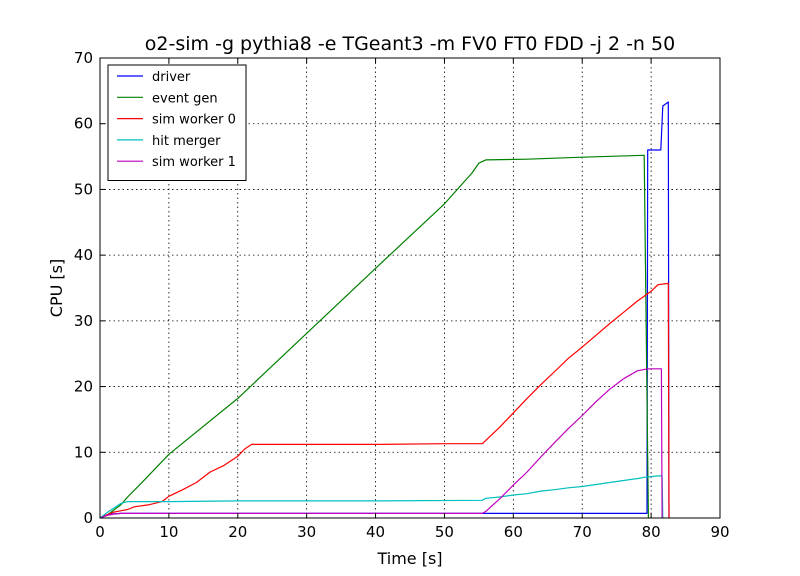 This screenshot has height=576, width=800. What do you see at coordinates (83, 58) in the screenshot?
I see `y-tick-label: 70` at bounding box center [83, 58].